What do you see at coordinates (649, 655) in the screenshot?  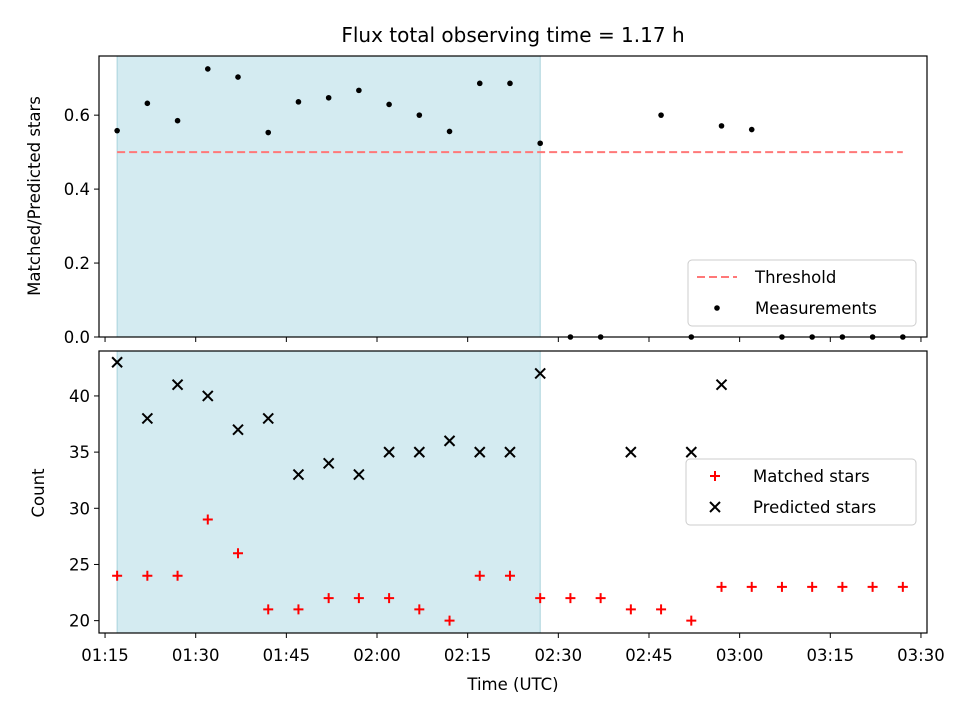 I see `x-tick-label: 02:45` at bounding box center [649, 655].